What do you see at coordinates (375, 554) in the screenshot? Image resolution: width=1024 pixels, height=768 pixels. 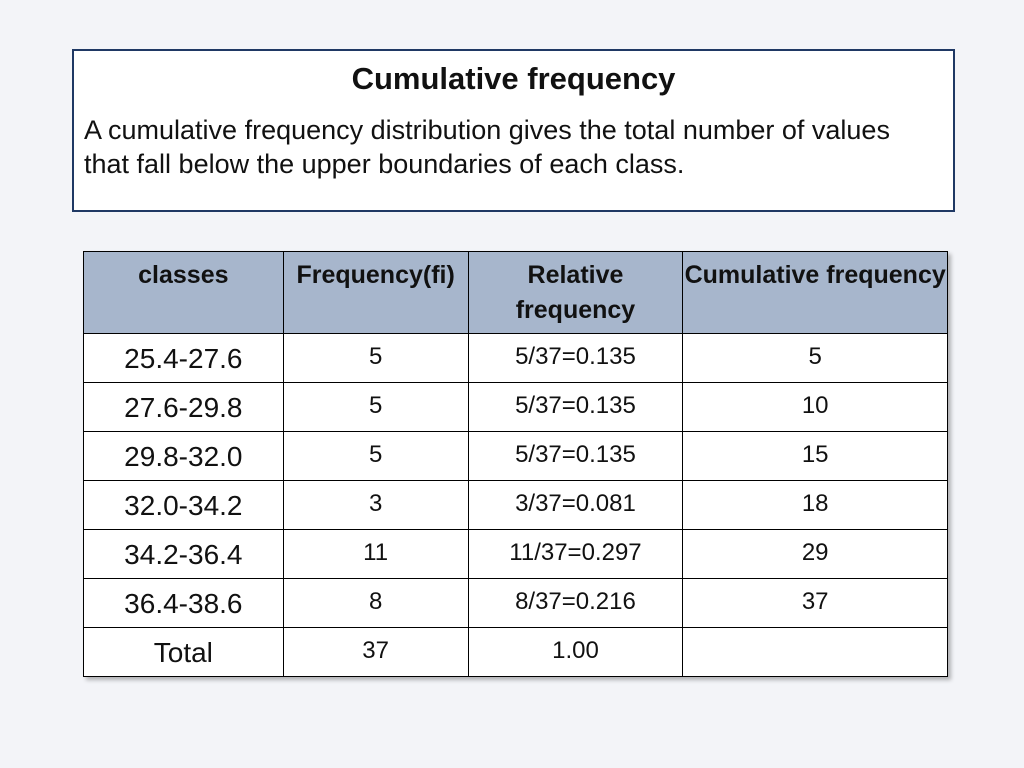 I see `cell-frequency: 11` at bounding box center [375, 554].